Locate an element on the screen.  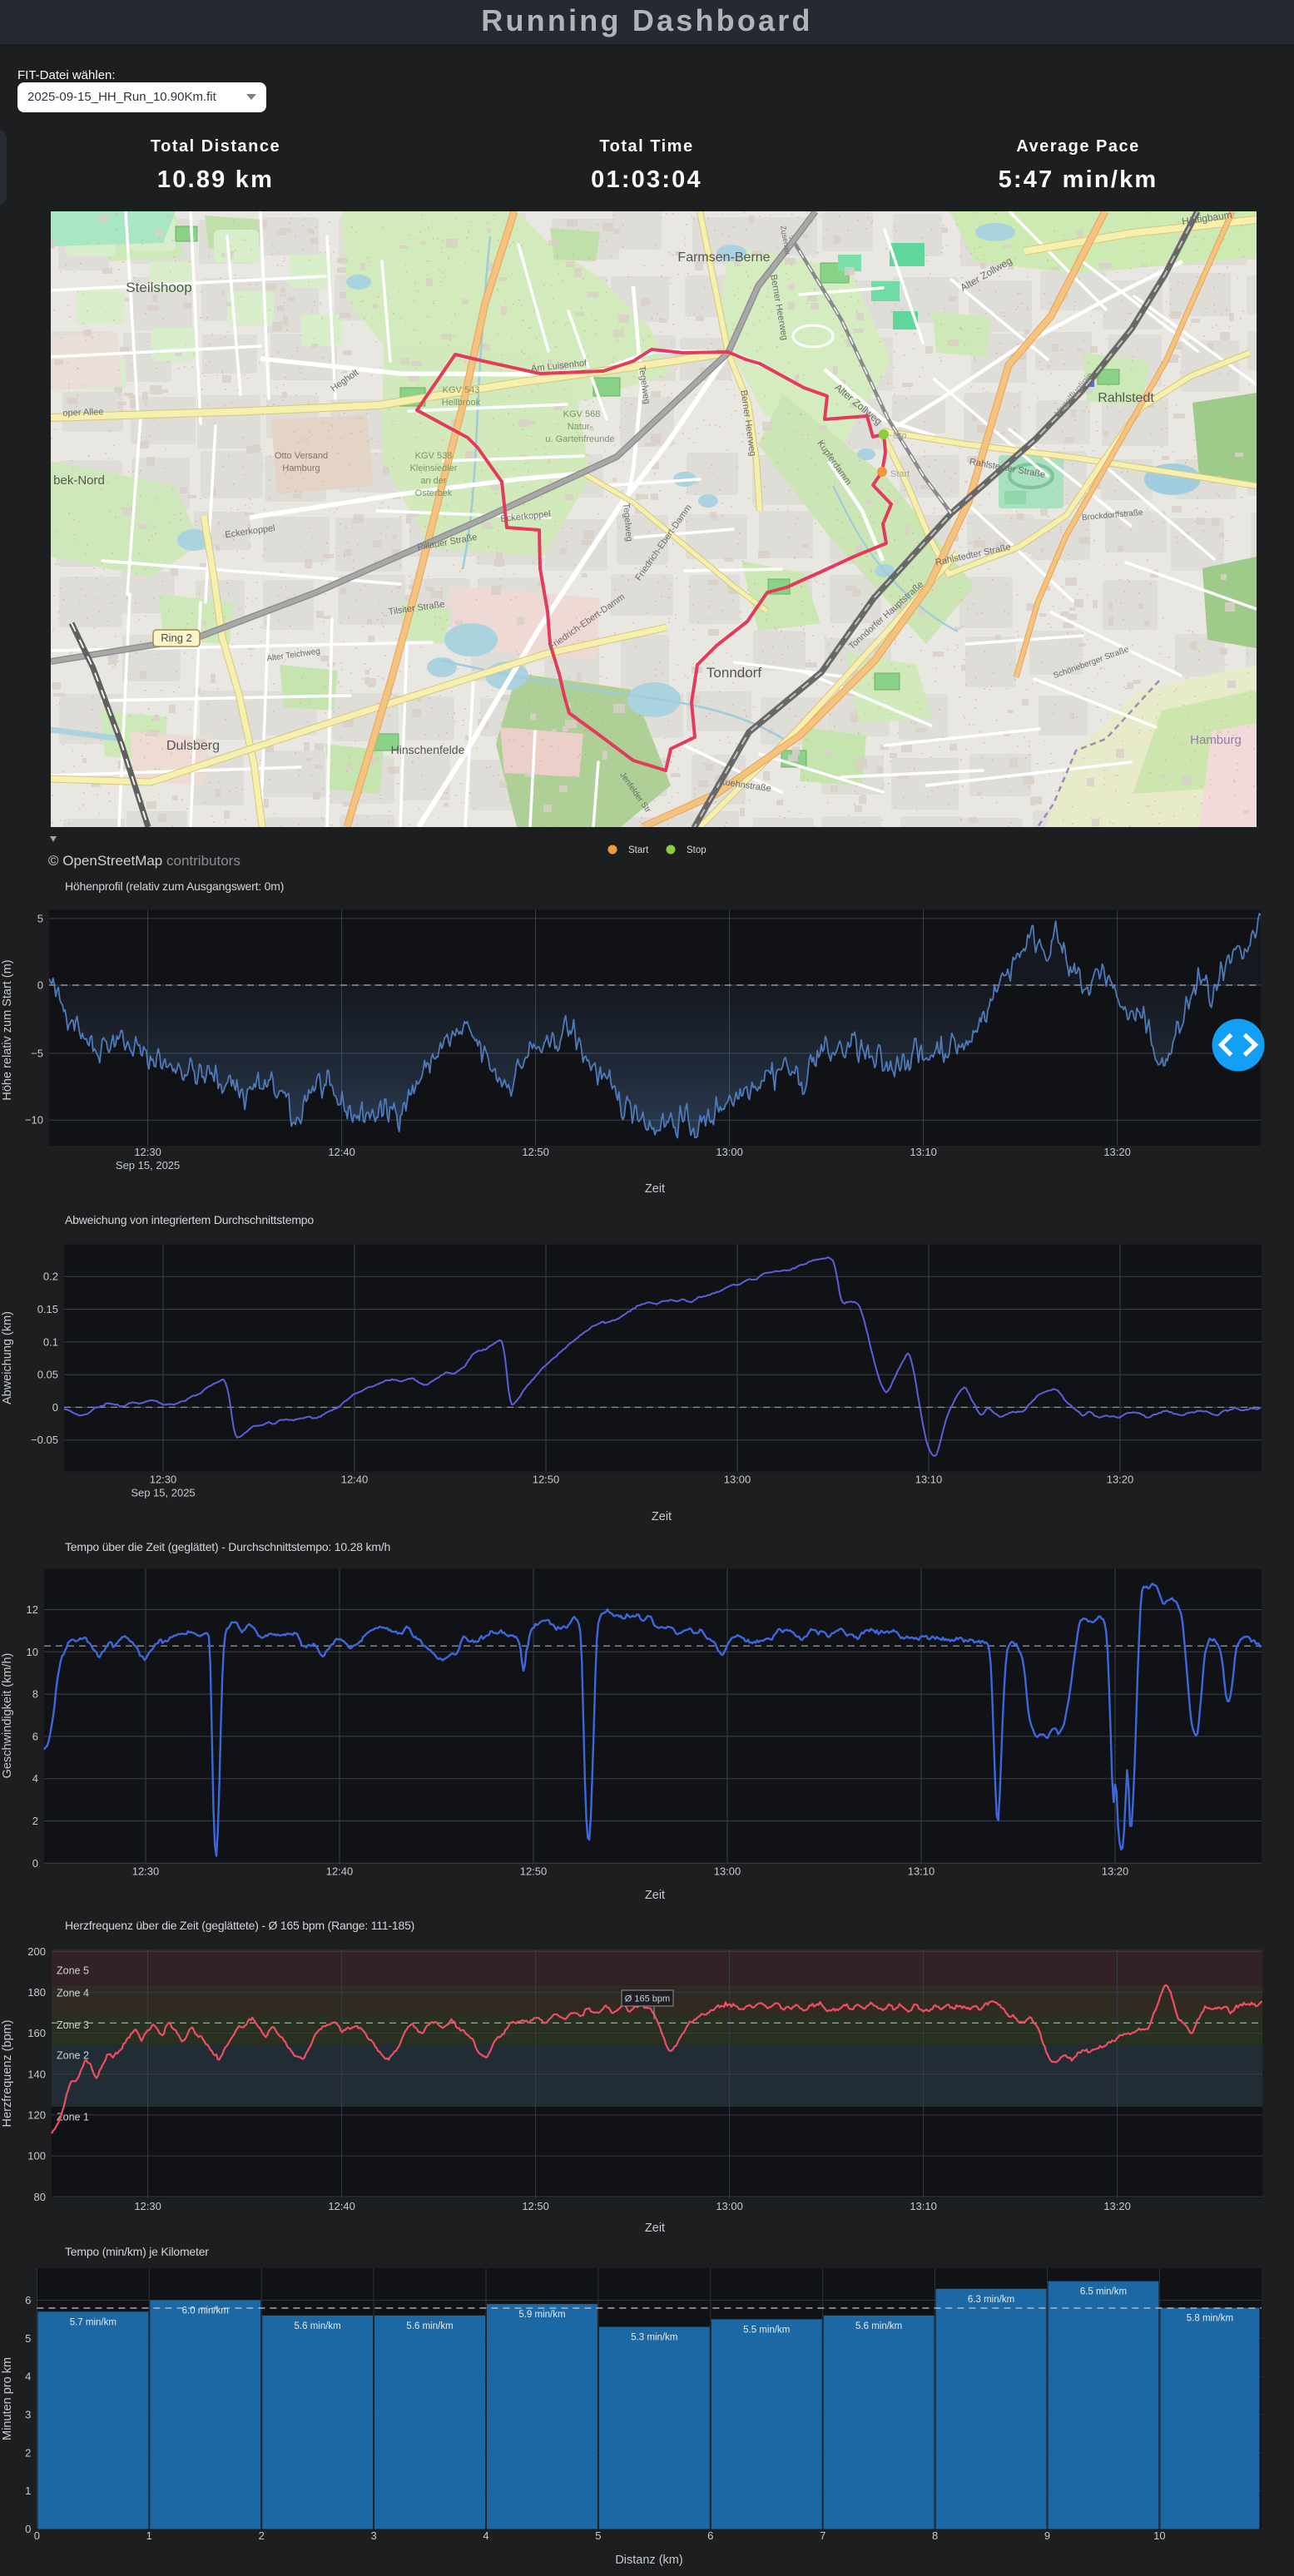
svg-text: 5.7 min/km is located at coordinates (93, 2322).